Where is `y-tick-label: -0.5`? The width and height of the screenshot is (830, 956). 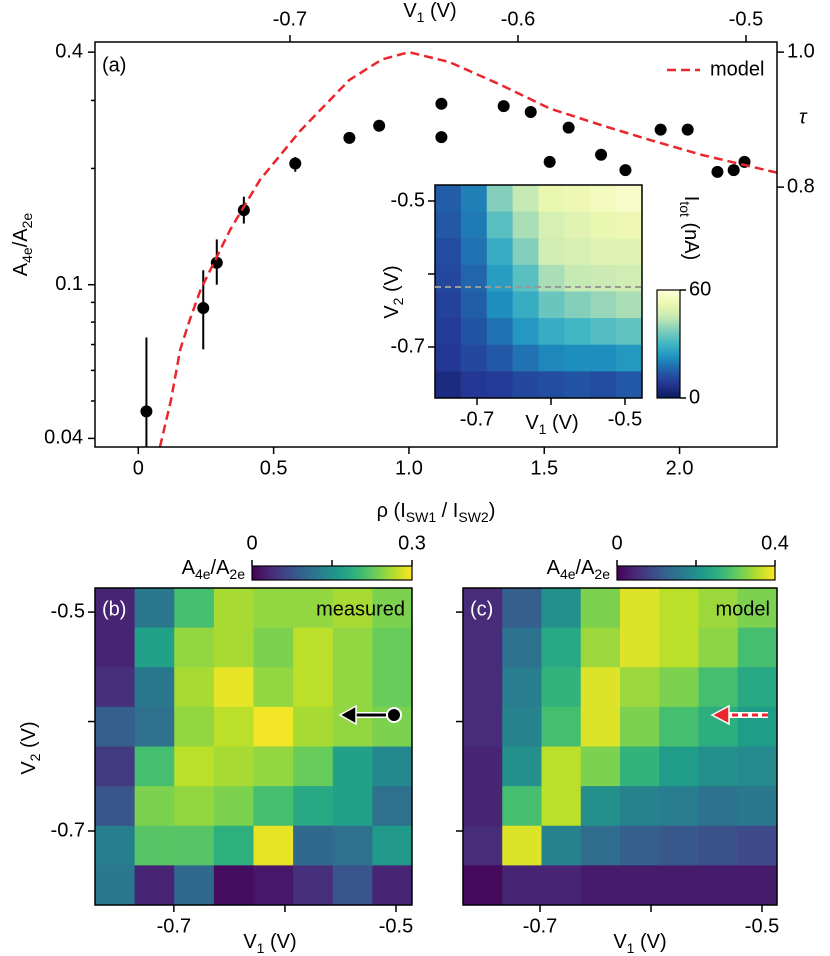 y-tick-label: -0.5 is located at coordinates (408, 200).